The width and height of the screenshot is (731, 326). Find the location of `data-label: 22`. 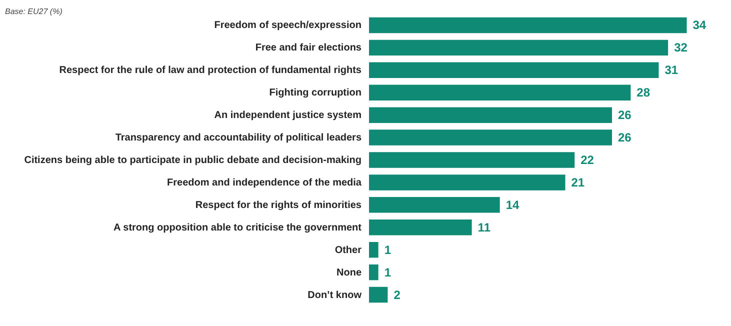

data-label: 22 is located at coordinates (587, 160).